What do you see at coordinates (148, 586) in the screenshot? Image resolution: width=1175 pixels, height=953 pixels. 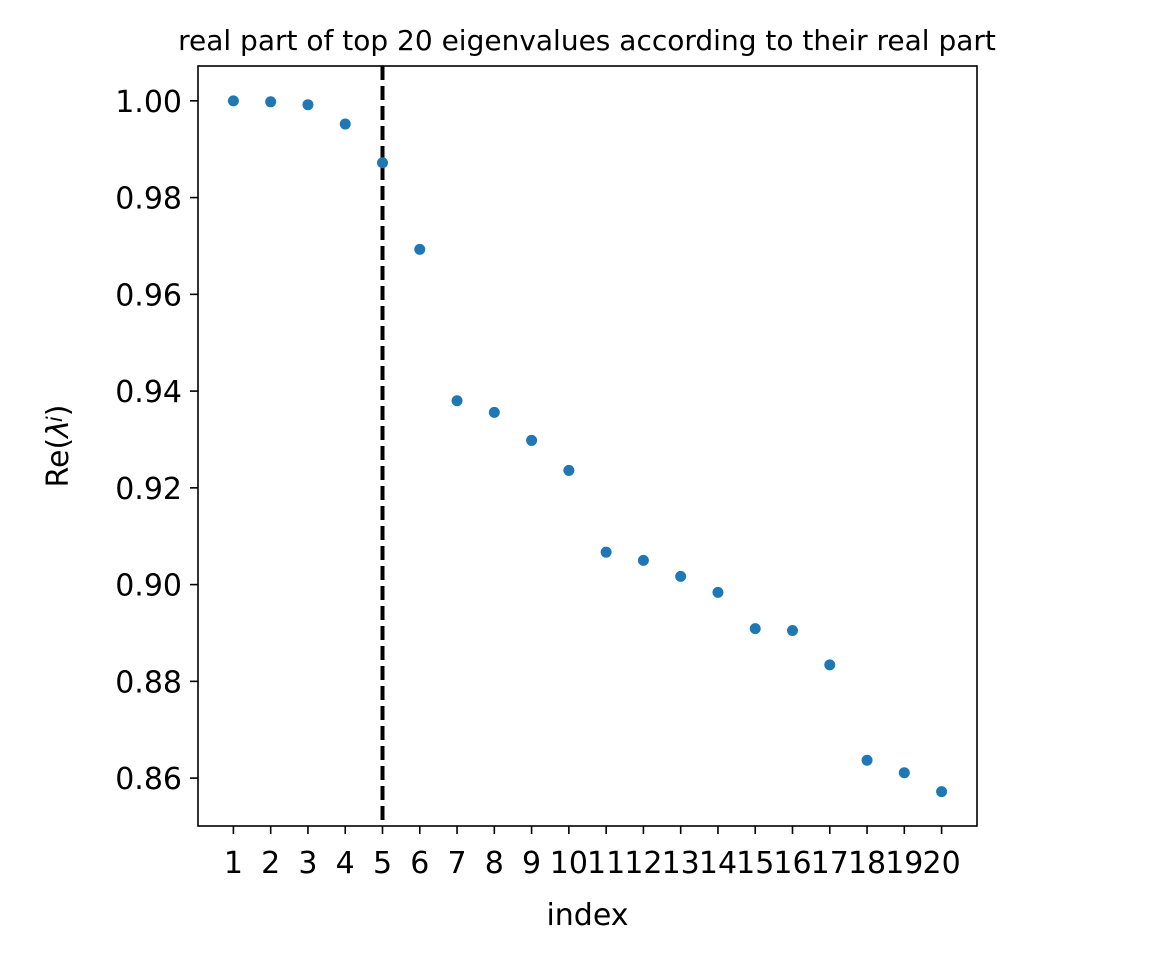 I see `y-tick-label: 0.90` at bounding box center [148, 586].